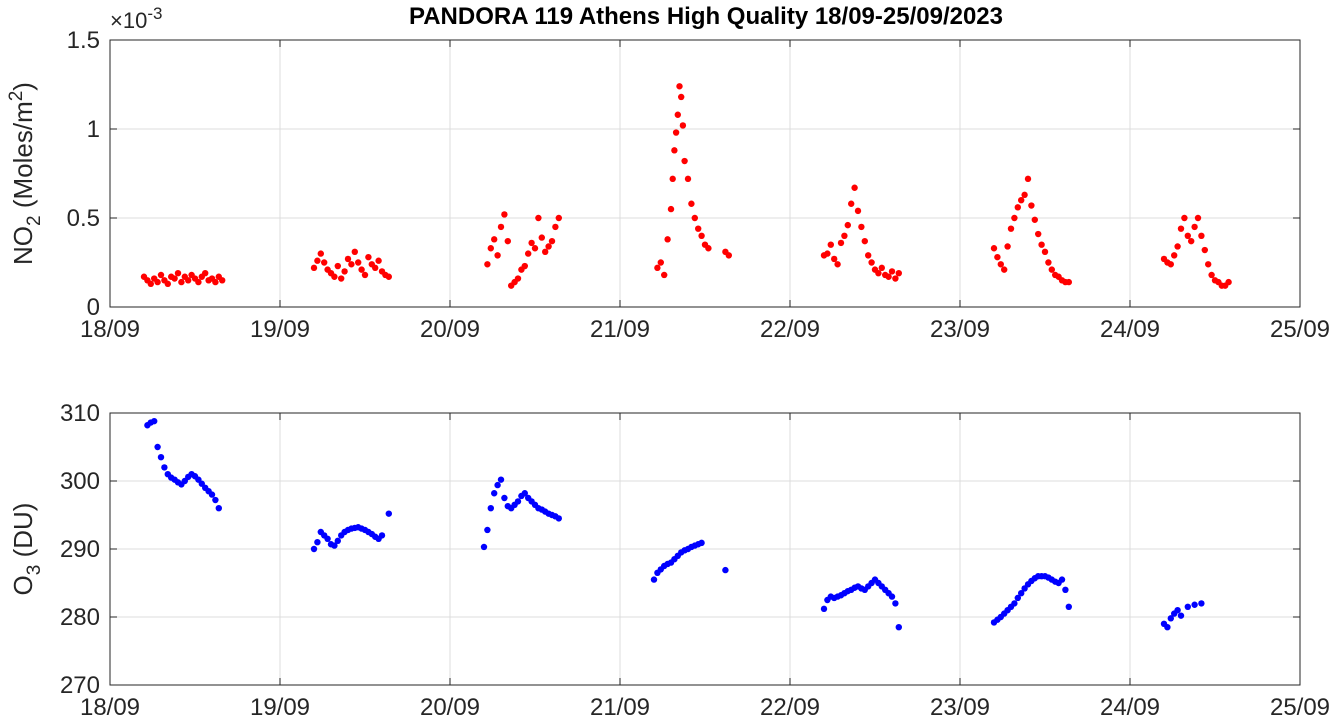 The height and width of the screenshot is (723, 1335). What do you see at coordinates (93, 307) in the screenshot?
I see `no2-ytick-label: 0` at bounding box center [93, 307].